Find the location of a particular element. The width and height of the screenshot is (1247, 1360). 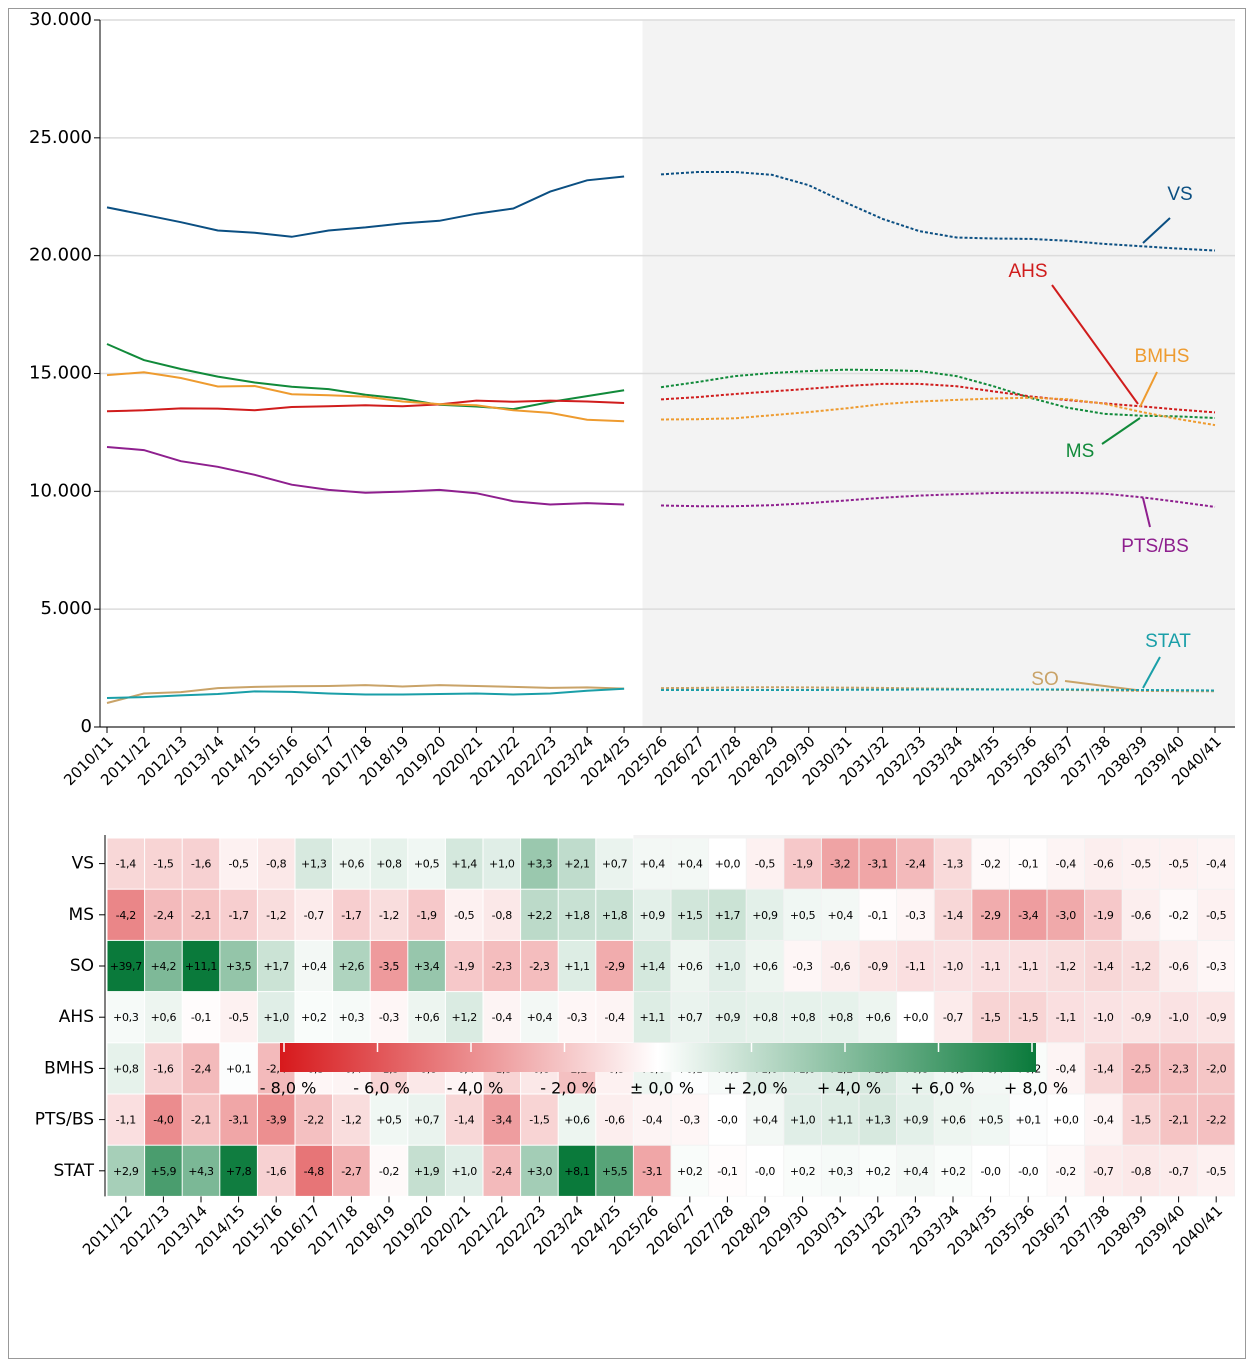

cell-label: +1,8 is located at coordinates (615, 915).